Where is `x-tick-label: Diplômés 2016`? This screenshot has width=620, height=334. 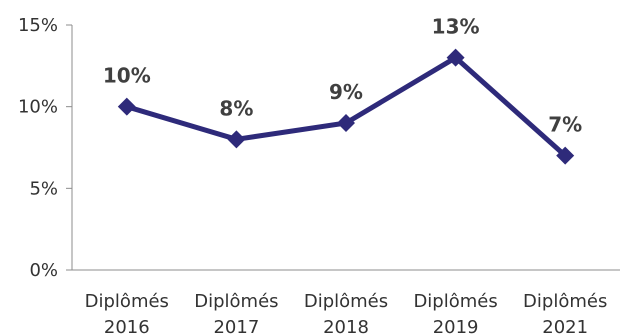
x-tick-label: Diplômés 2016 is located at coordinates (127, 312).